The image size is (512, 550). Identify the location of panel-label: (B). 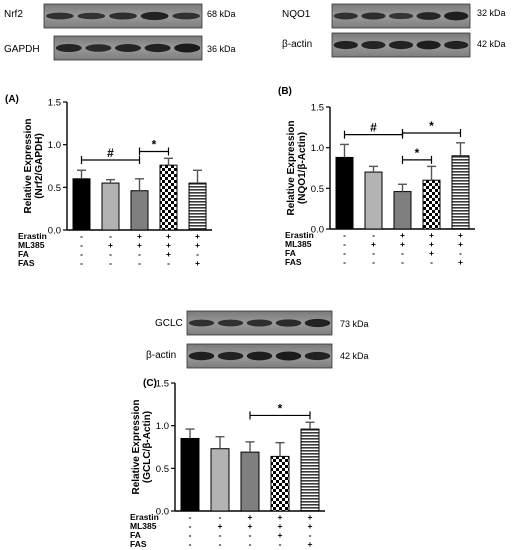
(285, 91).